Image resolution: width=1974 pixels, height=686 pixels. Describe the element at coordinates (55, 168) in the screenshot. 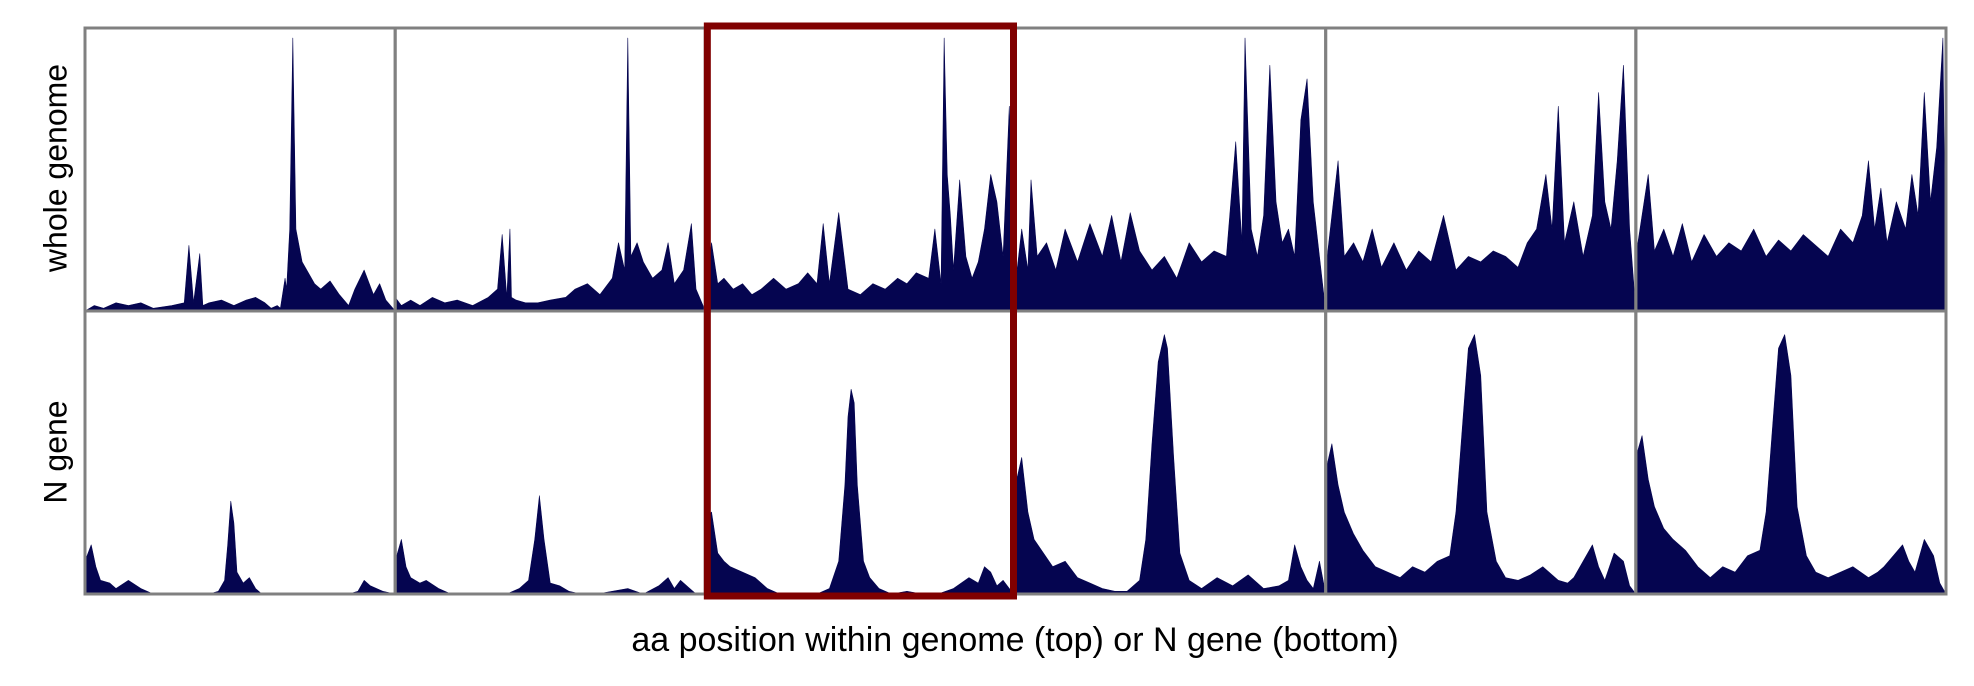

I see `row-label-whole-genome: whole genome` at that location.